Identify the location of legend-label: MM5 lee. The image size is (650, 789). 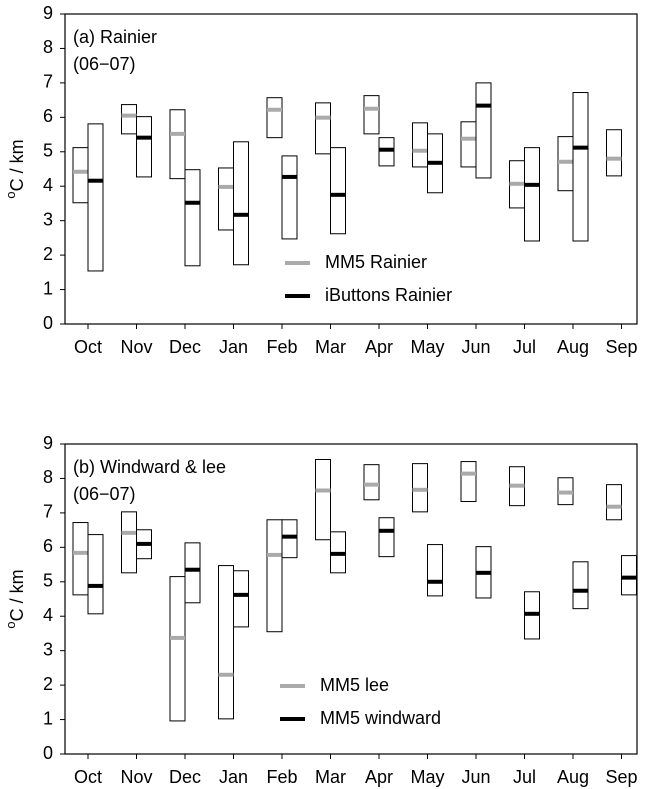
(354, 685).